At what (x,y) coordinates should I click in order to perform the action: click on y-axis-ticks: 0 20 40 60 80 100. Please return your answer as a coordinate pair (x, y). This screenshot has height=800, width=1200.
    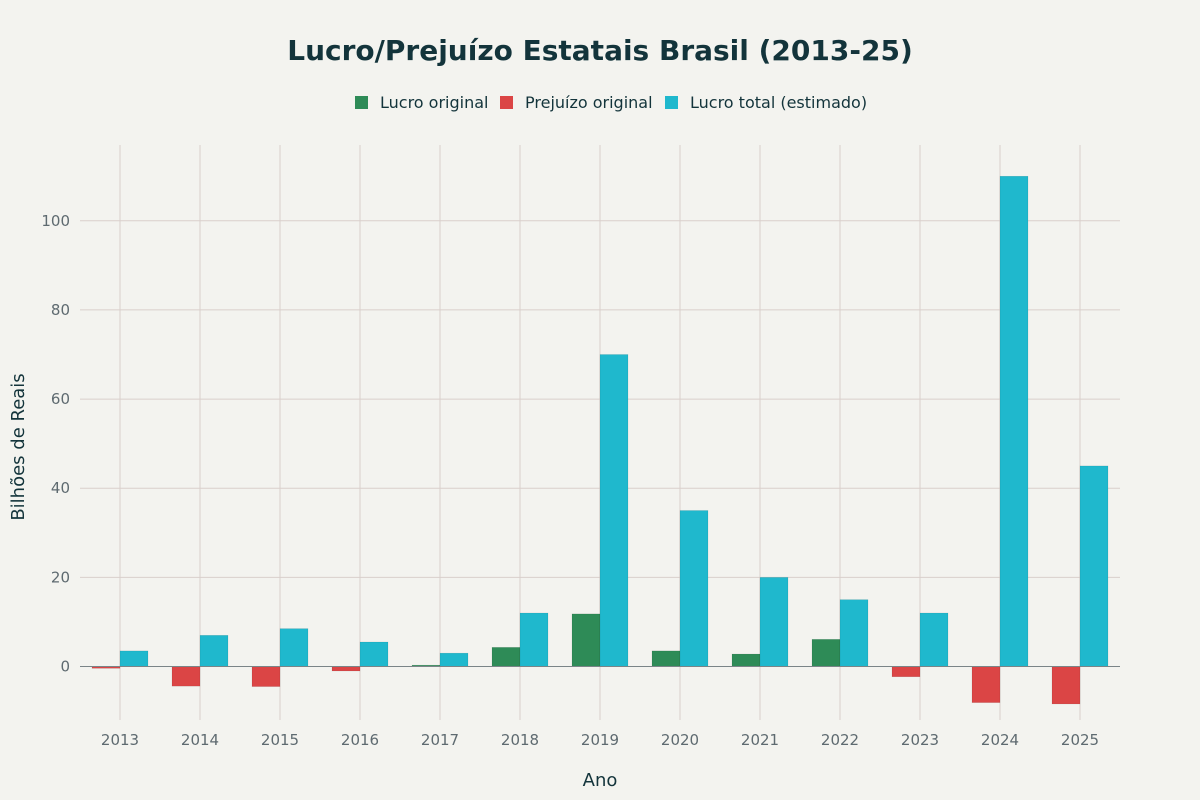
    Looking at the image, I should click on (55, 444).